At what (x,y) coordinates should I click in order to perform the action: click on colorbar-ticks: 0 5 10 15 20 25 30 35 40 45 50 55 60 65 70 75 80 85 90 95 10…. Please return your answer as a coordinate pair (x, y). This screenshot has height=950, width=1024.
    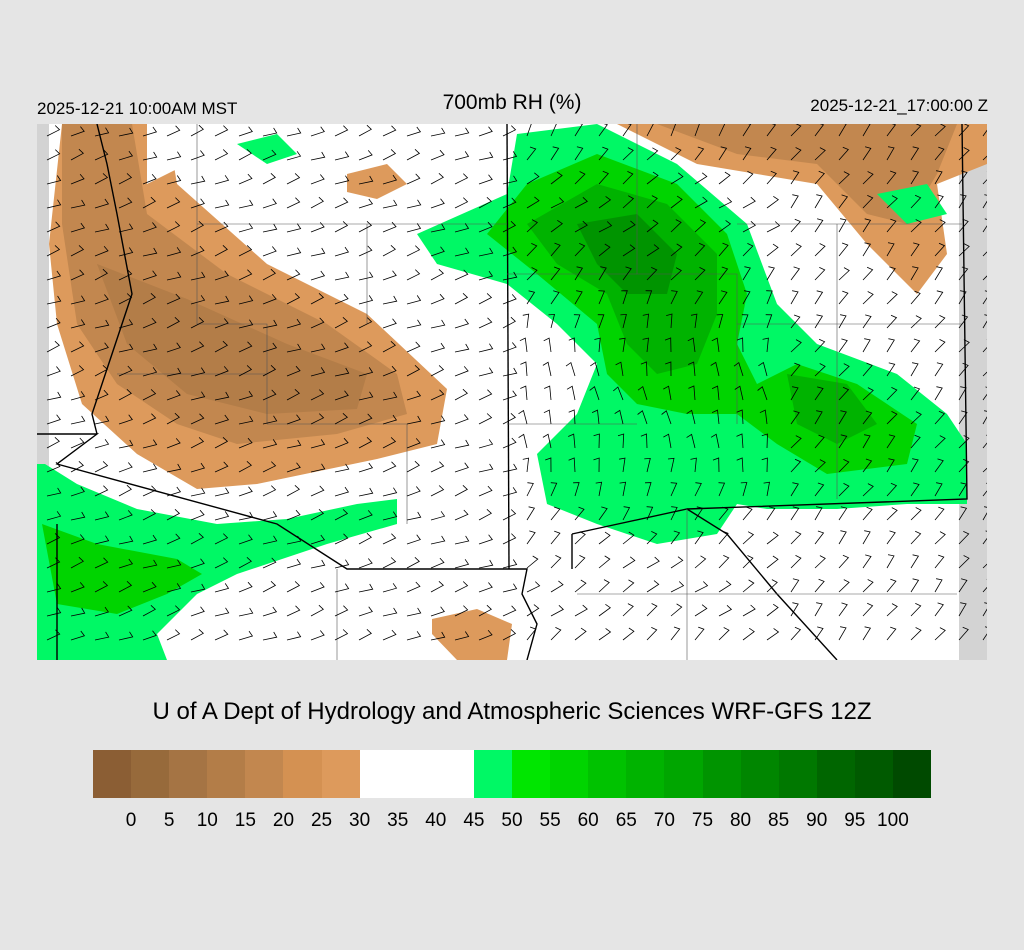
    Looking at the image, I should click on (512, 822).